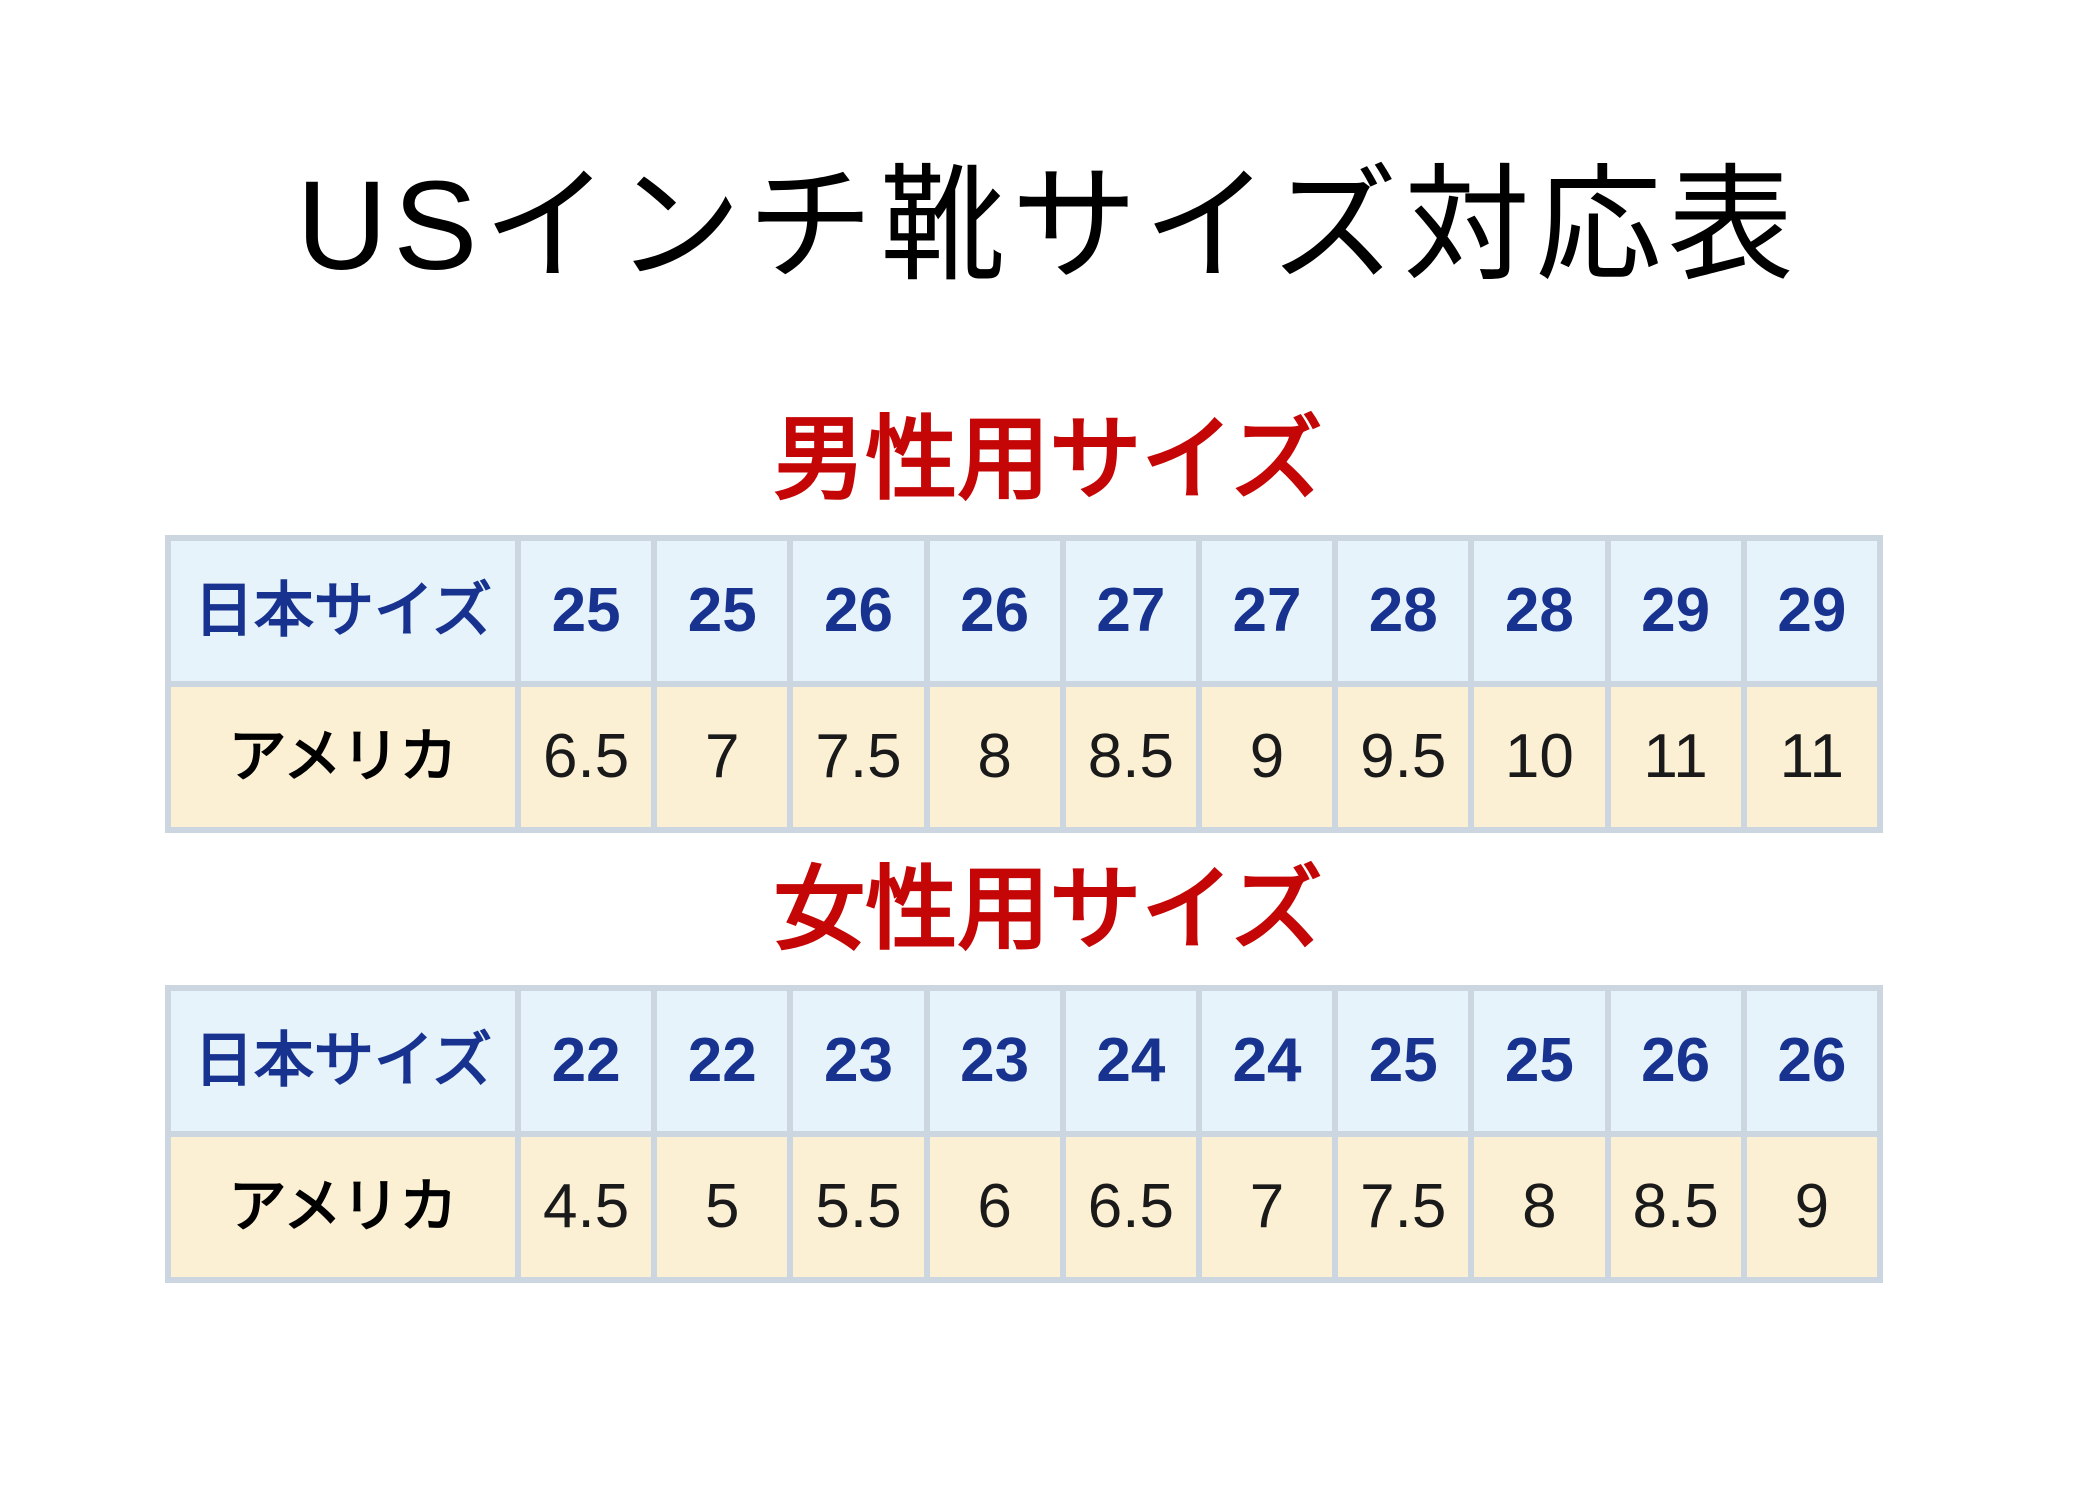 This screenshot has width=2096, height=1488. What do you see at coordinates (1048, 460) in the screenshot?
I see `mens-section-heading: 男性用サイズ` at bounding box center [1048, 460].